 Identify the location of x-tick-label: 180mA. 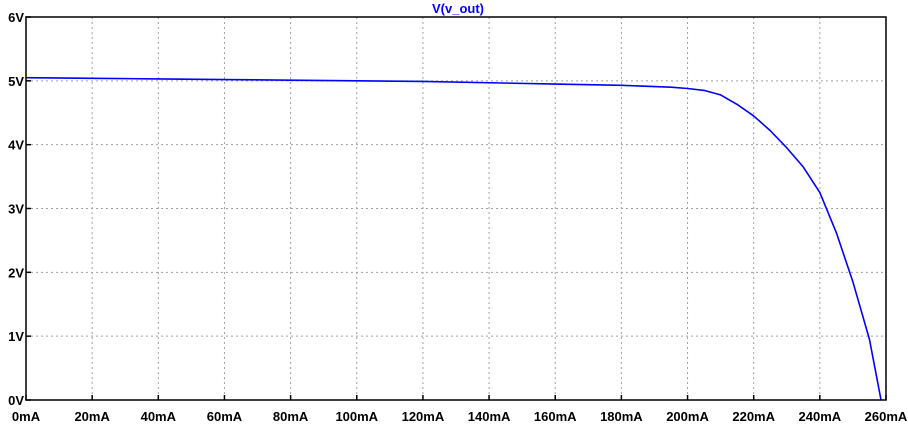
(621, 416).